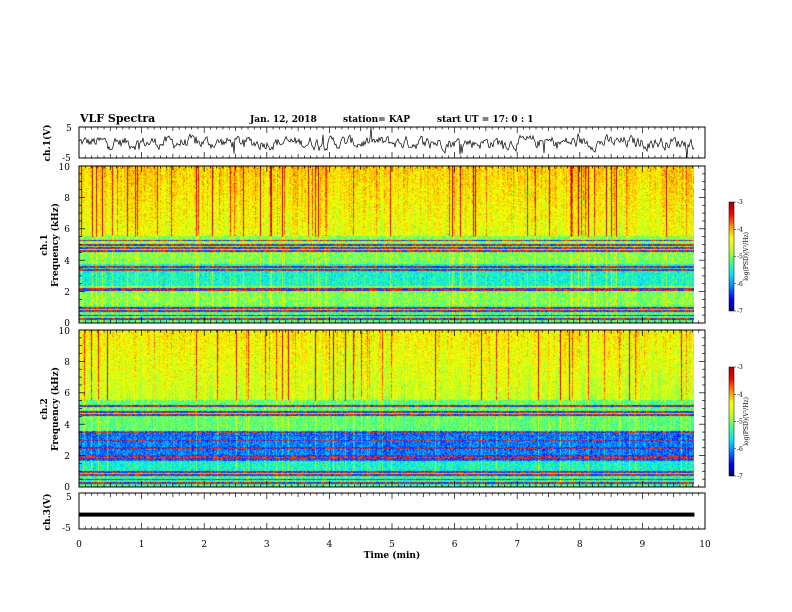  I want to click on x-tick-labels: 0 1 2 3 4 5 6 7 8 9 10, so click(393, 545).